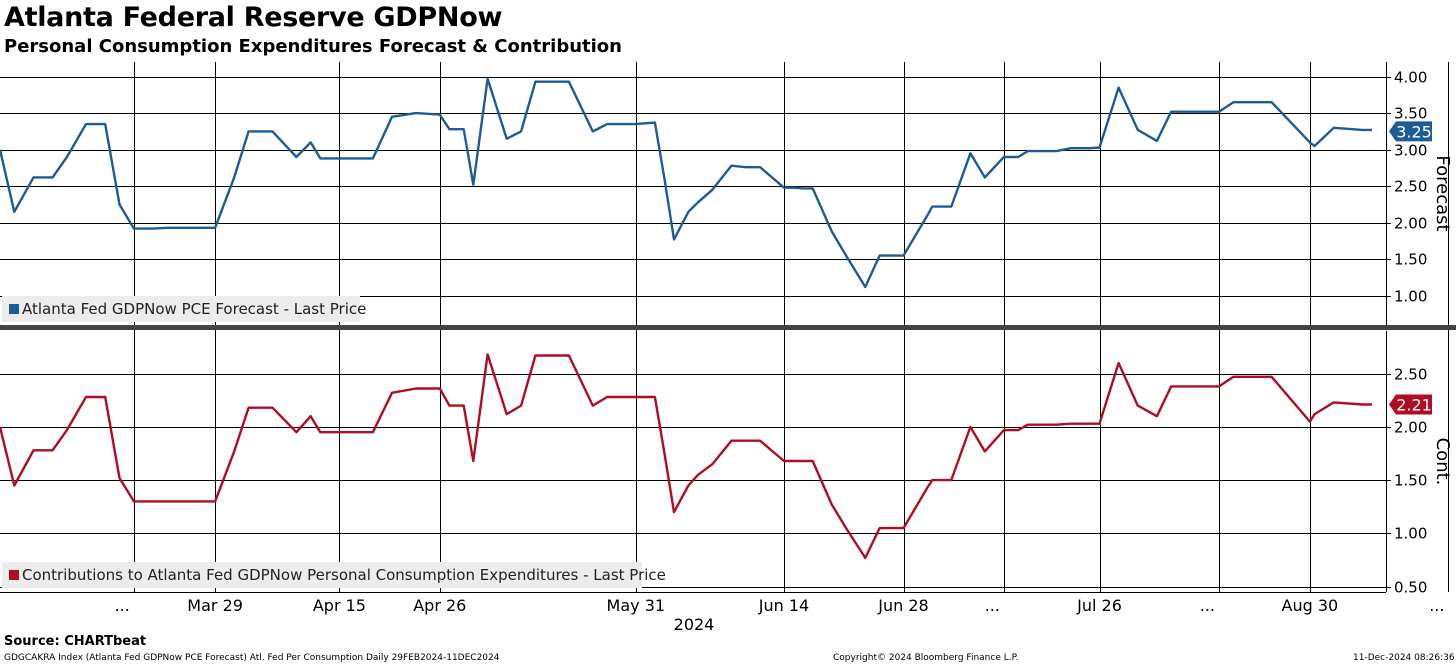 This screenshot has width=1456, height=666. What do you see at coordinates (1442, 462) in the screenshot?
I see `y-axis-title: Cont.` at bounding box center [1442, 462].